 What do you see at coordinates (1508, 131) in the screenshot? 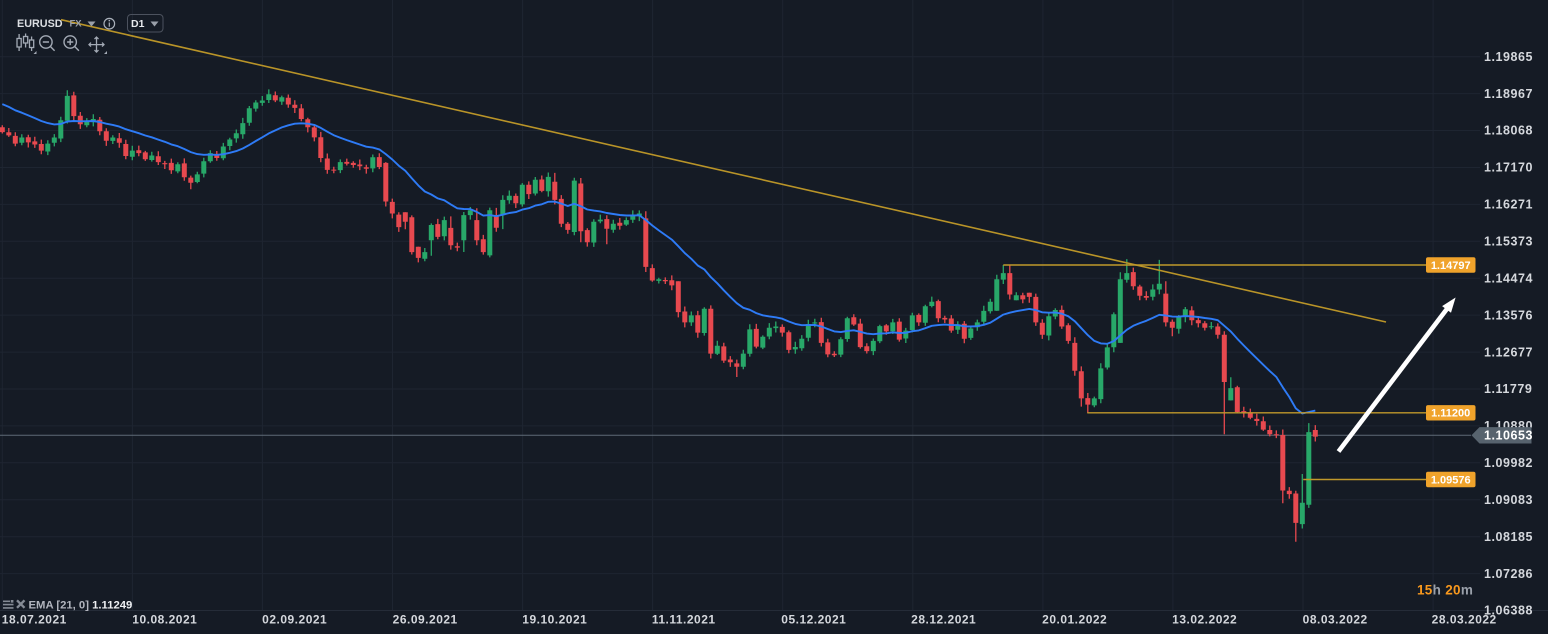
I see `svg-text: 1.18068` at bounding box center [1508, 131].